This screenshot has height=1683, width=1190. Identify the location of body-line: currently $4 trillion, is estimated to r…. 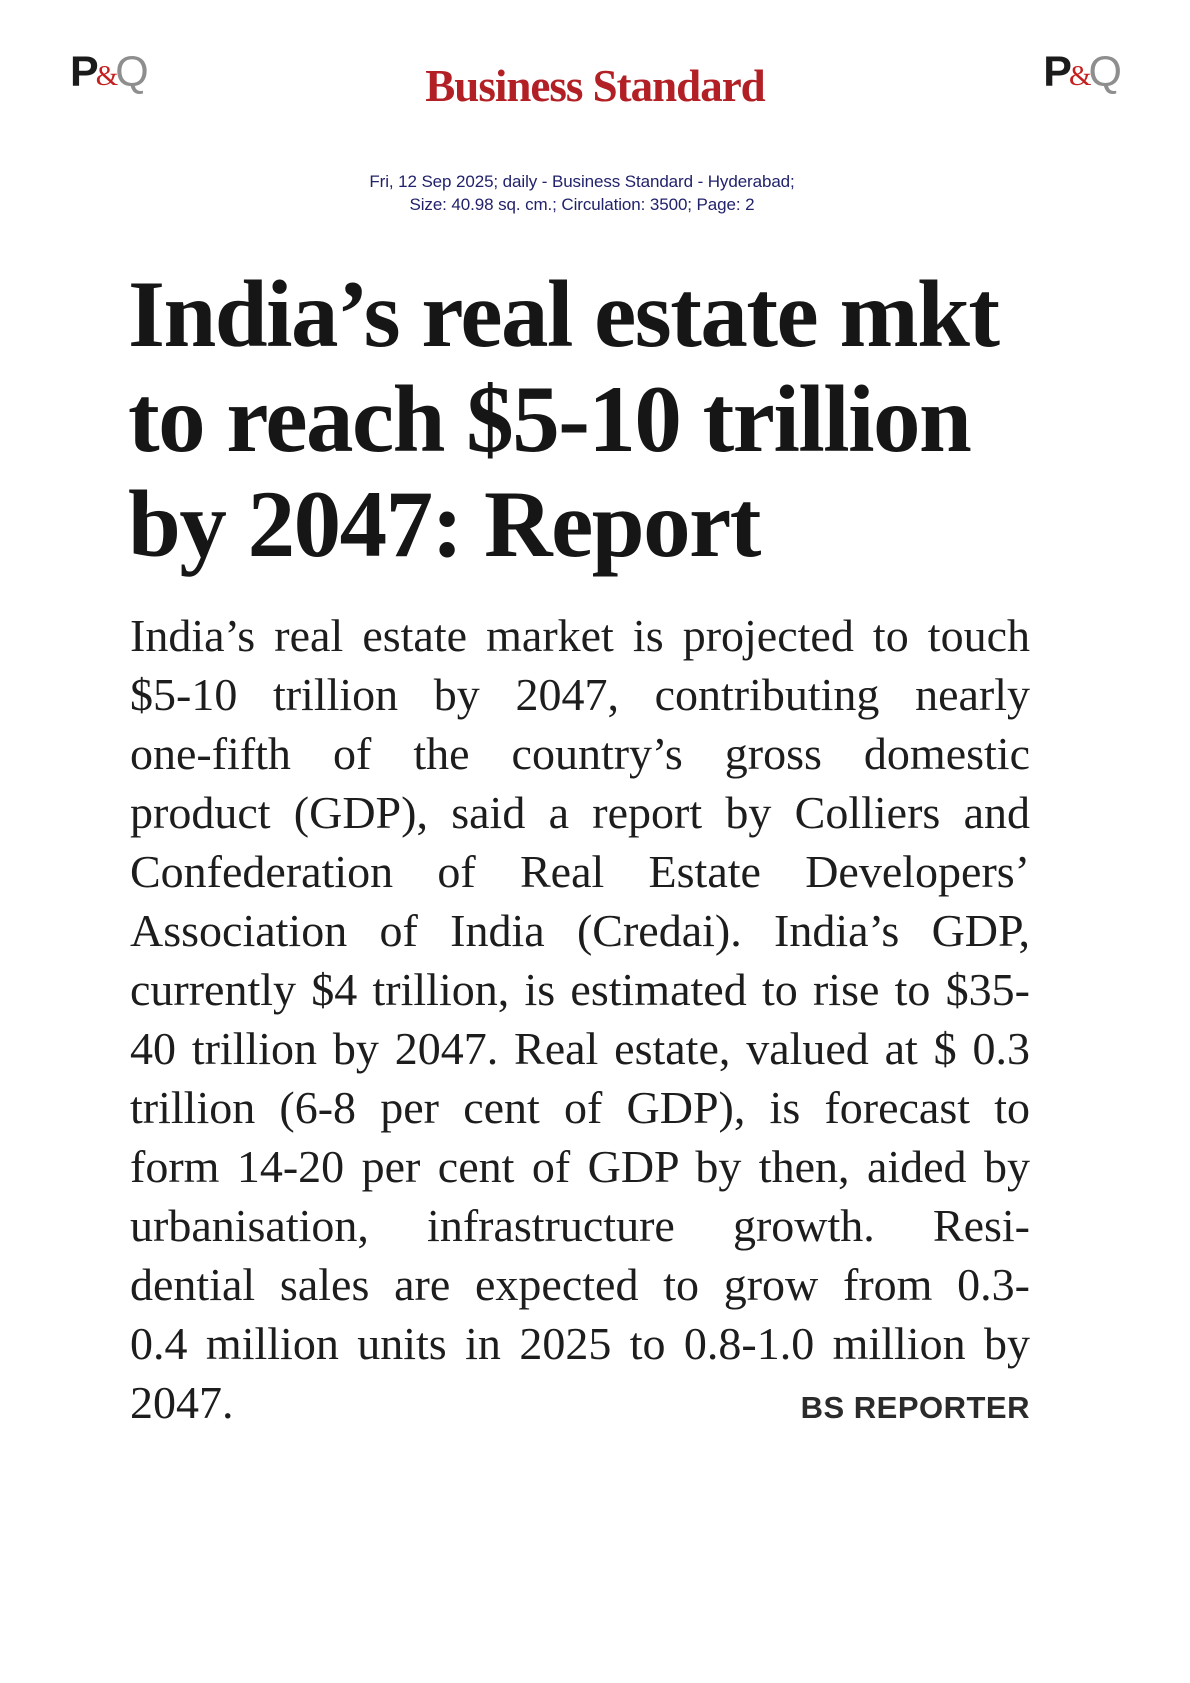
(580, 989).